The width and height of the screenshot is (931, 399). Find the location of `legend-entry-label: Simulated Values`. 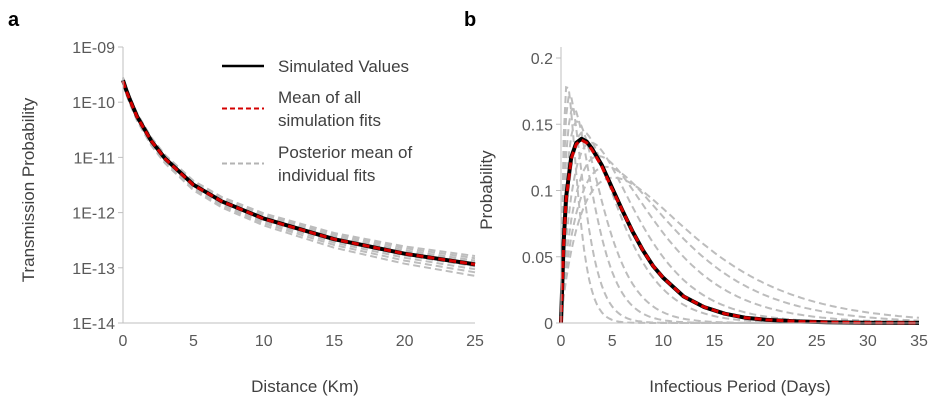

legend-entry-label: Simulated Values is located at coordinates (343, 66).